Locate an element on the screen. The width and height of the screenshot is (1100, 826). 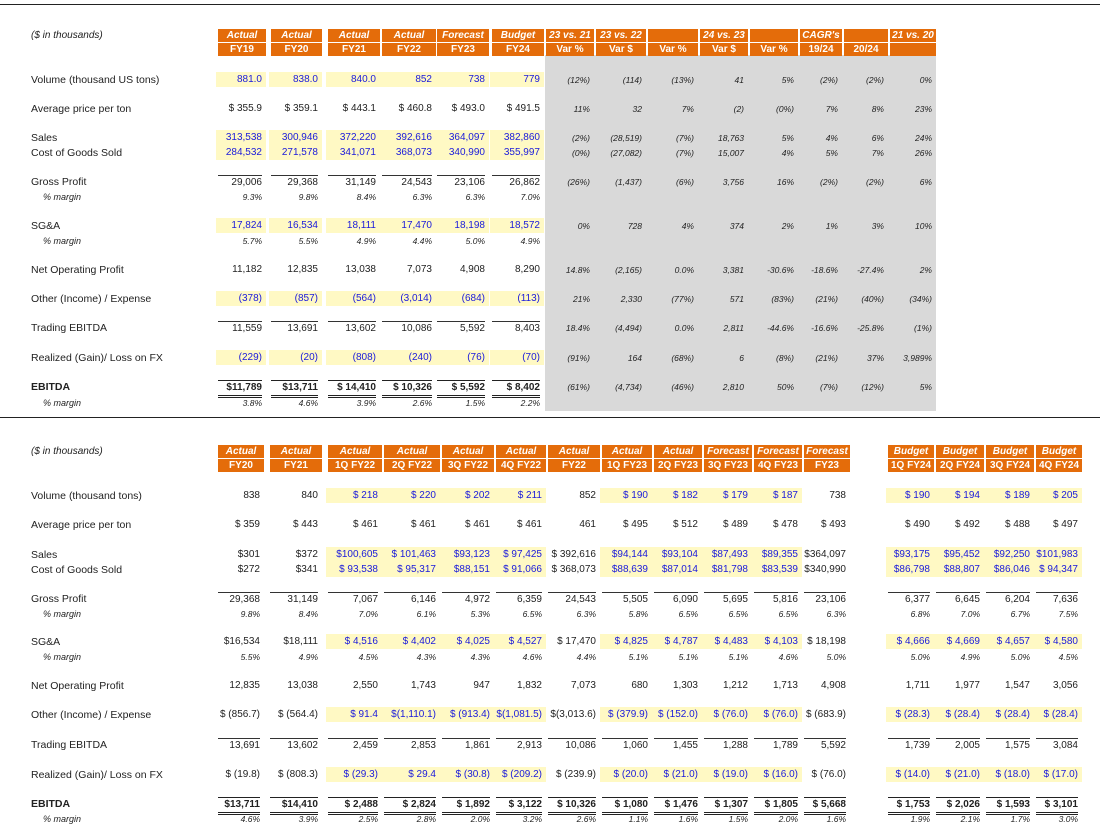
table-cell: 7.5% is located at coordinates (1068, 614).